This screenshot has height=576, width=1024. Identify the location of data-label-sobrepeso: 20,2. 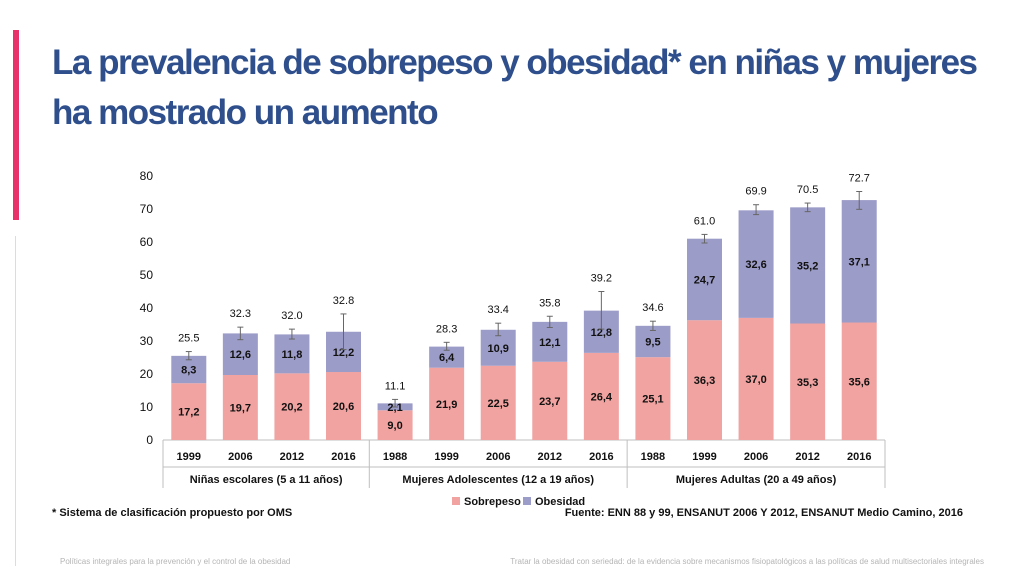
(291, 408).